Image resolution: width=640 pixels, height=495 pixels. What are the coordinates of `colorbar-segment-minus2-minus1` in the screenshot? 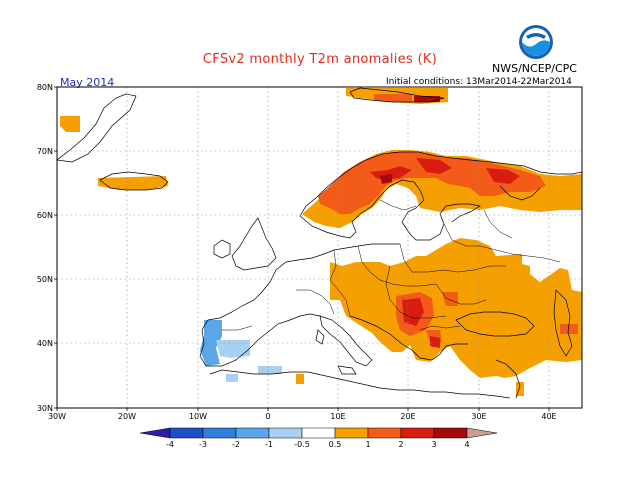 It's located at (252, 433).